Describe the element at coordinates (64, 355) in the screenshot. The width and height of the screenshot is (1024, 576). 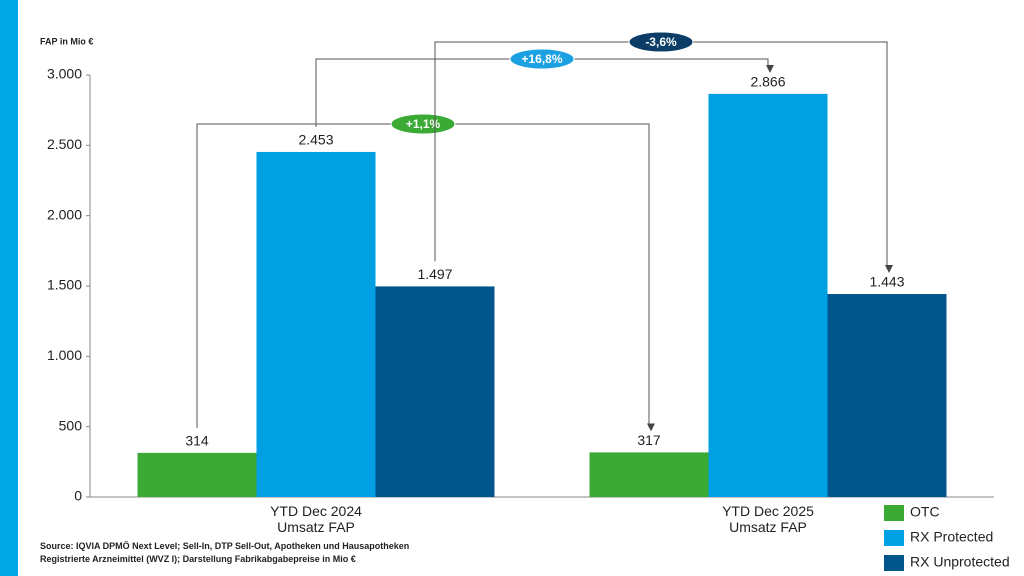
I see `y-tick-label: 1.000` at that location.